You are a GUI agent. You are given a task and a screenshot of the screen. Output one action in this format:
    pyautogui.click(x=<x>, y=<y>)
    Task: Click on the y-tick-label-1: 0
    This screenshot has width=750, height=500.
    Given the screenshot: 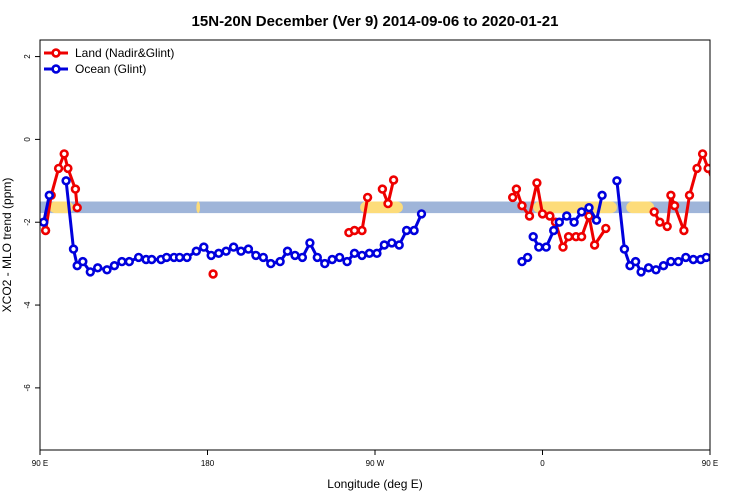 What is the action you would take?
    pyautogui.click(x=27, y=139)
    